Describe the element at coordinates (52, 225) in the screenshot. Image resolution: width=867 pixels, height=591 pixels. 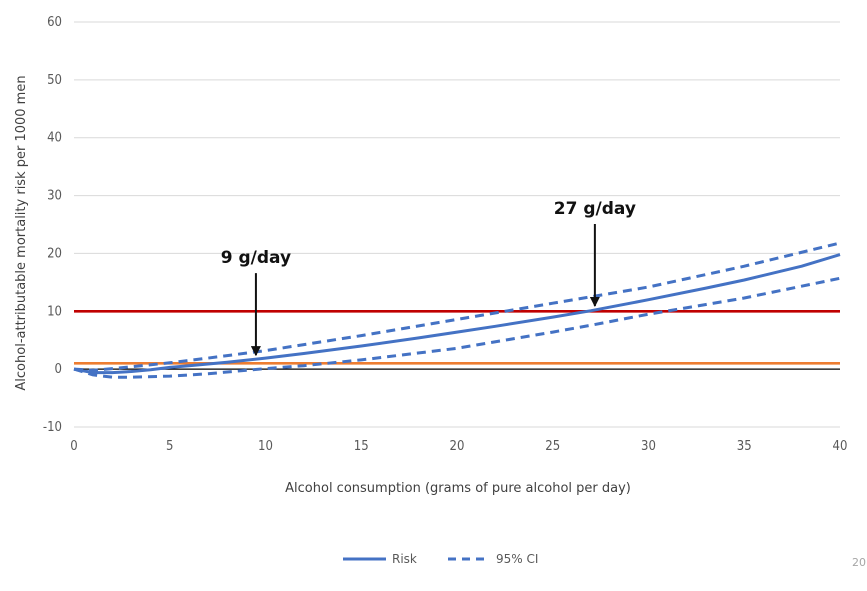
I see `y-tick-labels: -10 0 10 20 30 40 50 60` at that location.